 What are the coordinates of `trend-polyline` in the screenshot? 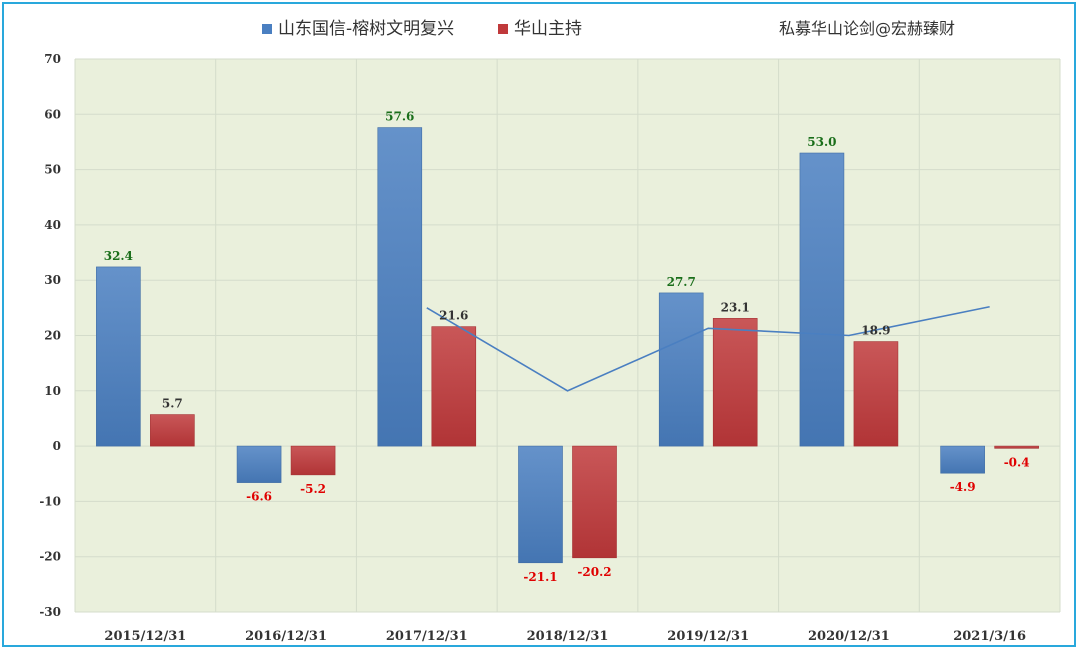 It's located at (708, 348).